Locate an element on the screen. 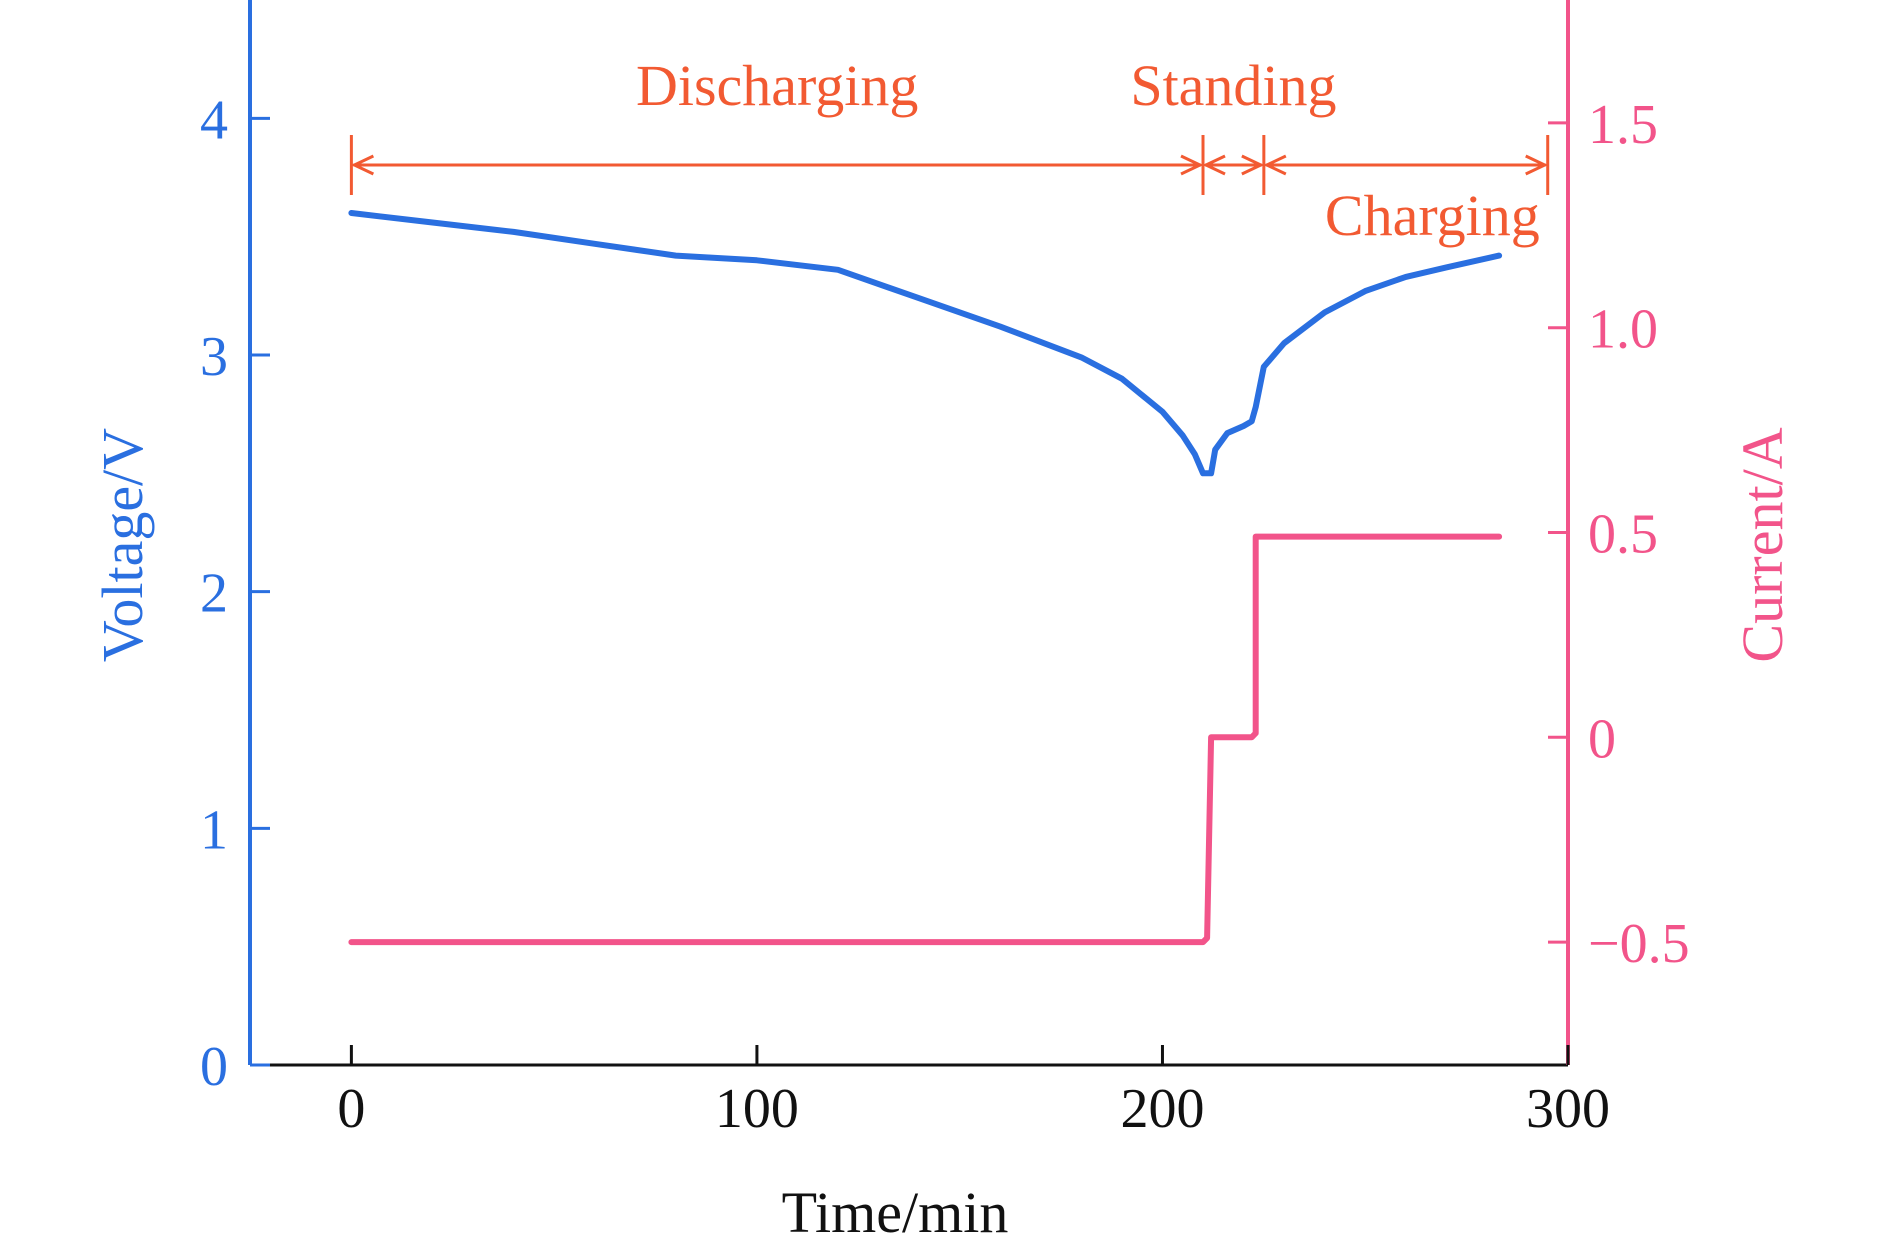 This screenshot has height=1238, width=1890. voltage-tick-label: 2 is located at coordinates (214, 594).